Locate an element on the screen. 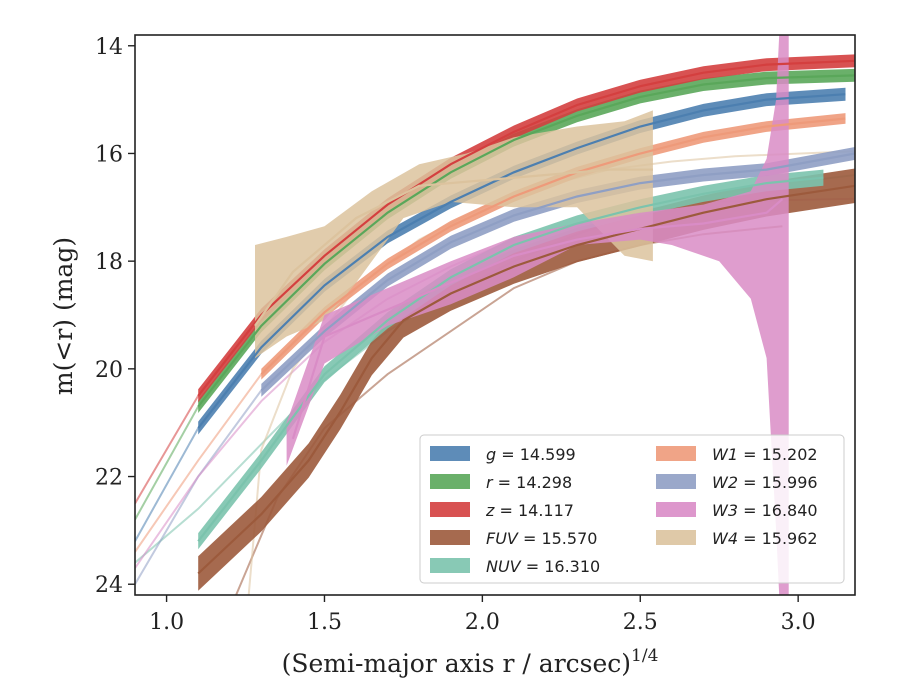  y-axis-ticks: 14 16 18 20 22 24 is located at coordinates (115, 316).